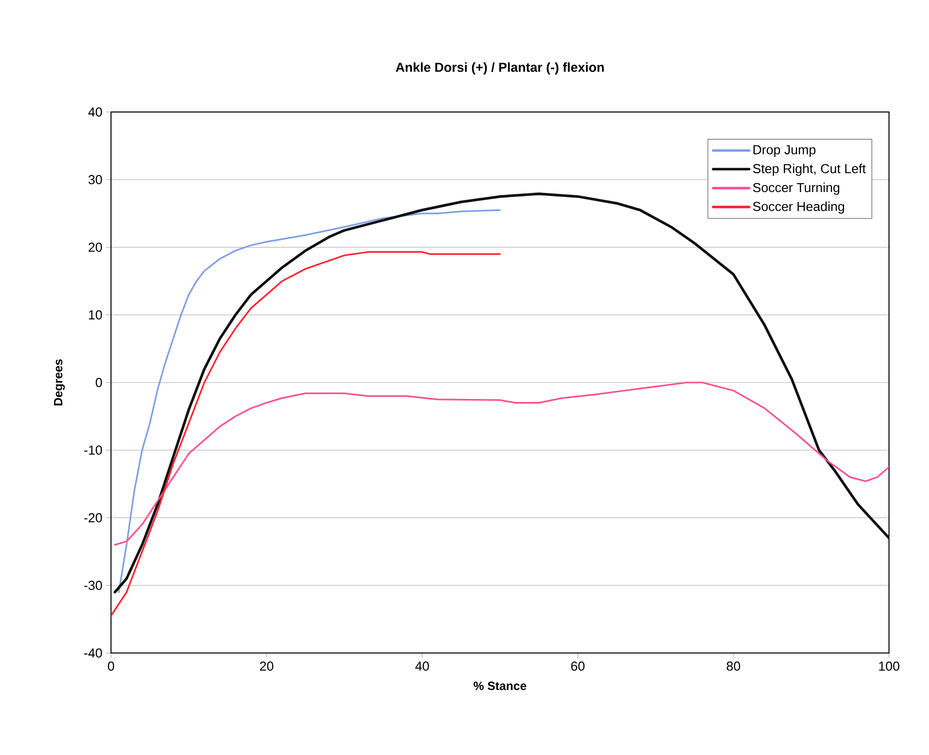 The height and width of the screenshot is (755, 929). I want to click on x-tick-label: 20, so click(267, 666).